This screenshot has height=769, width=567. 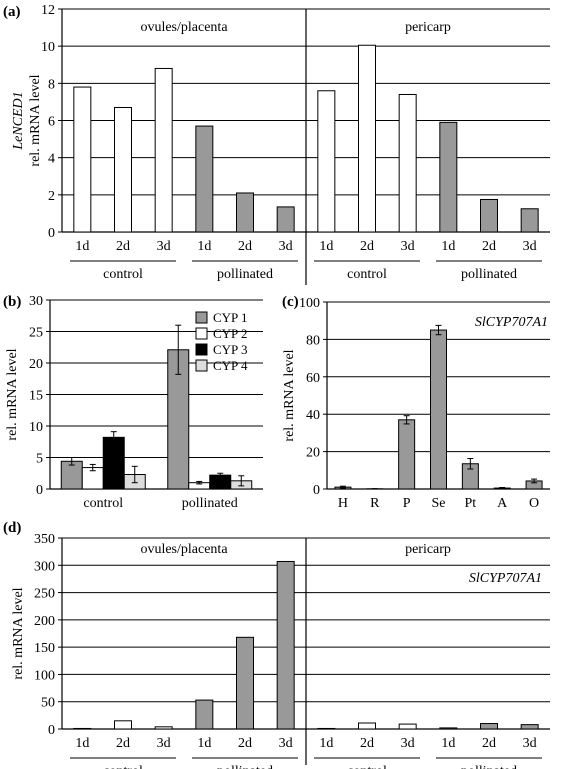 I want to click on panel-a-ytick-label: 0, so click(x=51, y=233).